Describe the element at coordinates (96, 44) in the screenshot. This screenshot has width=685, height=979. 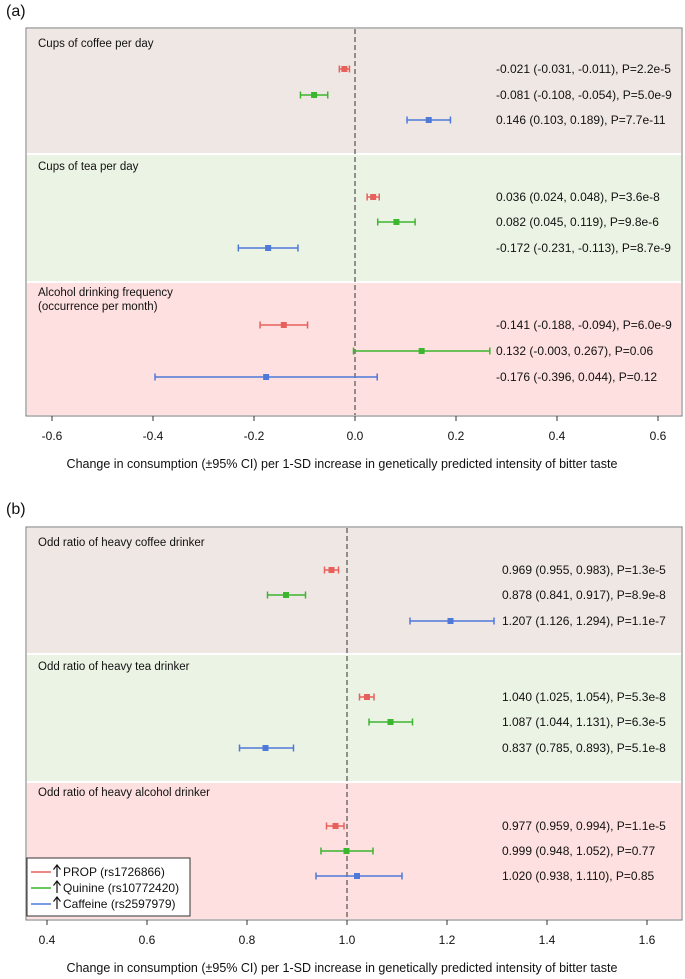
I see `group-title: Cups of coffee per day` at that location.